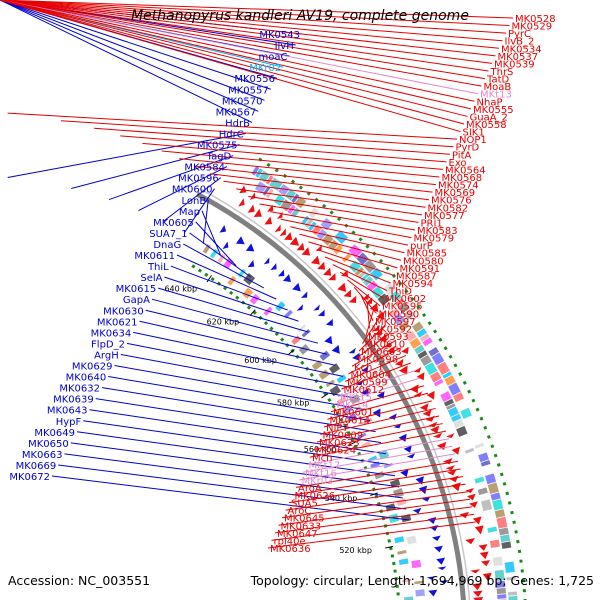 This screenshot has width=600, height=600. Describe the element at coordinates (297, 534) in the screenshot. I see `gene-label-right: MK0647` at that location.